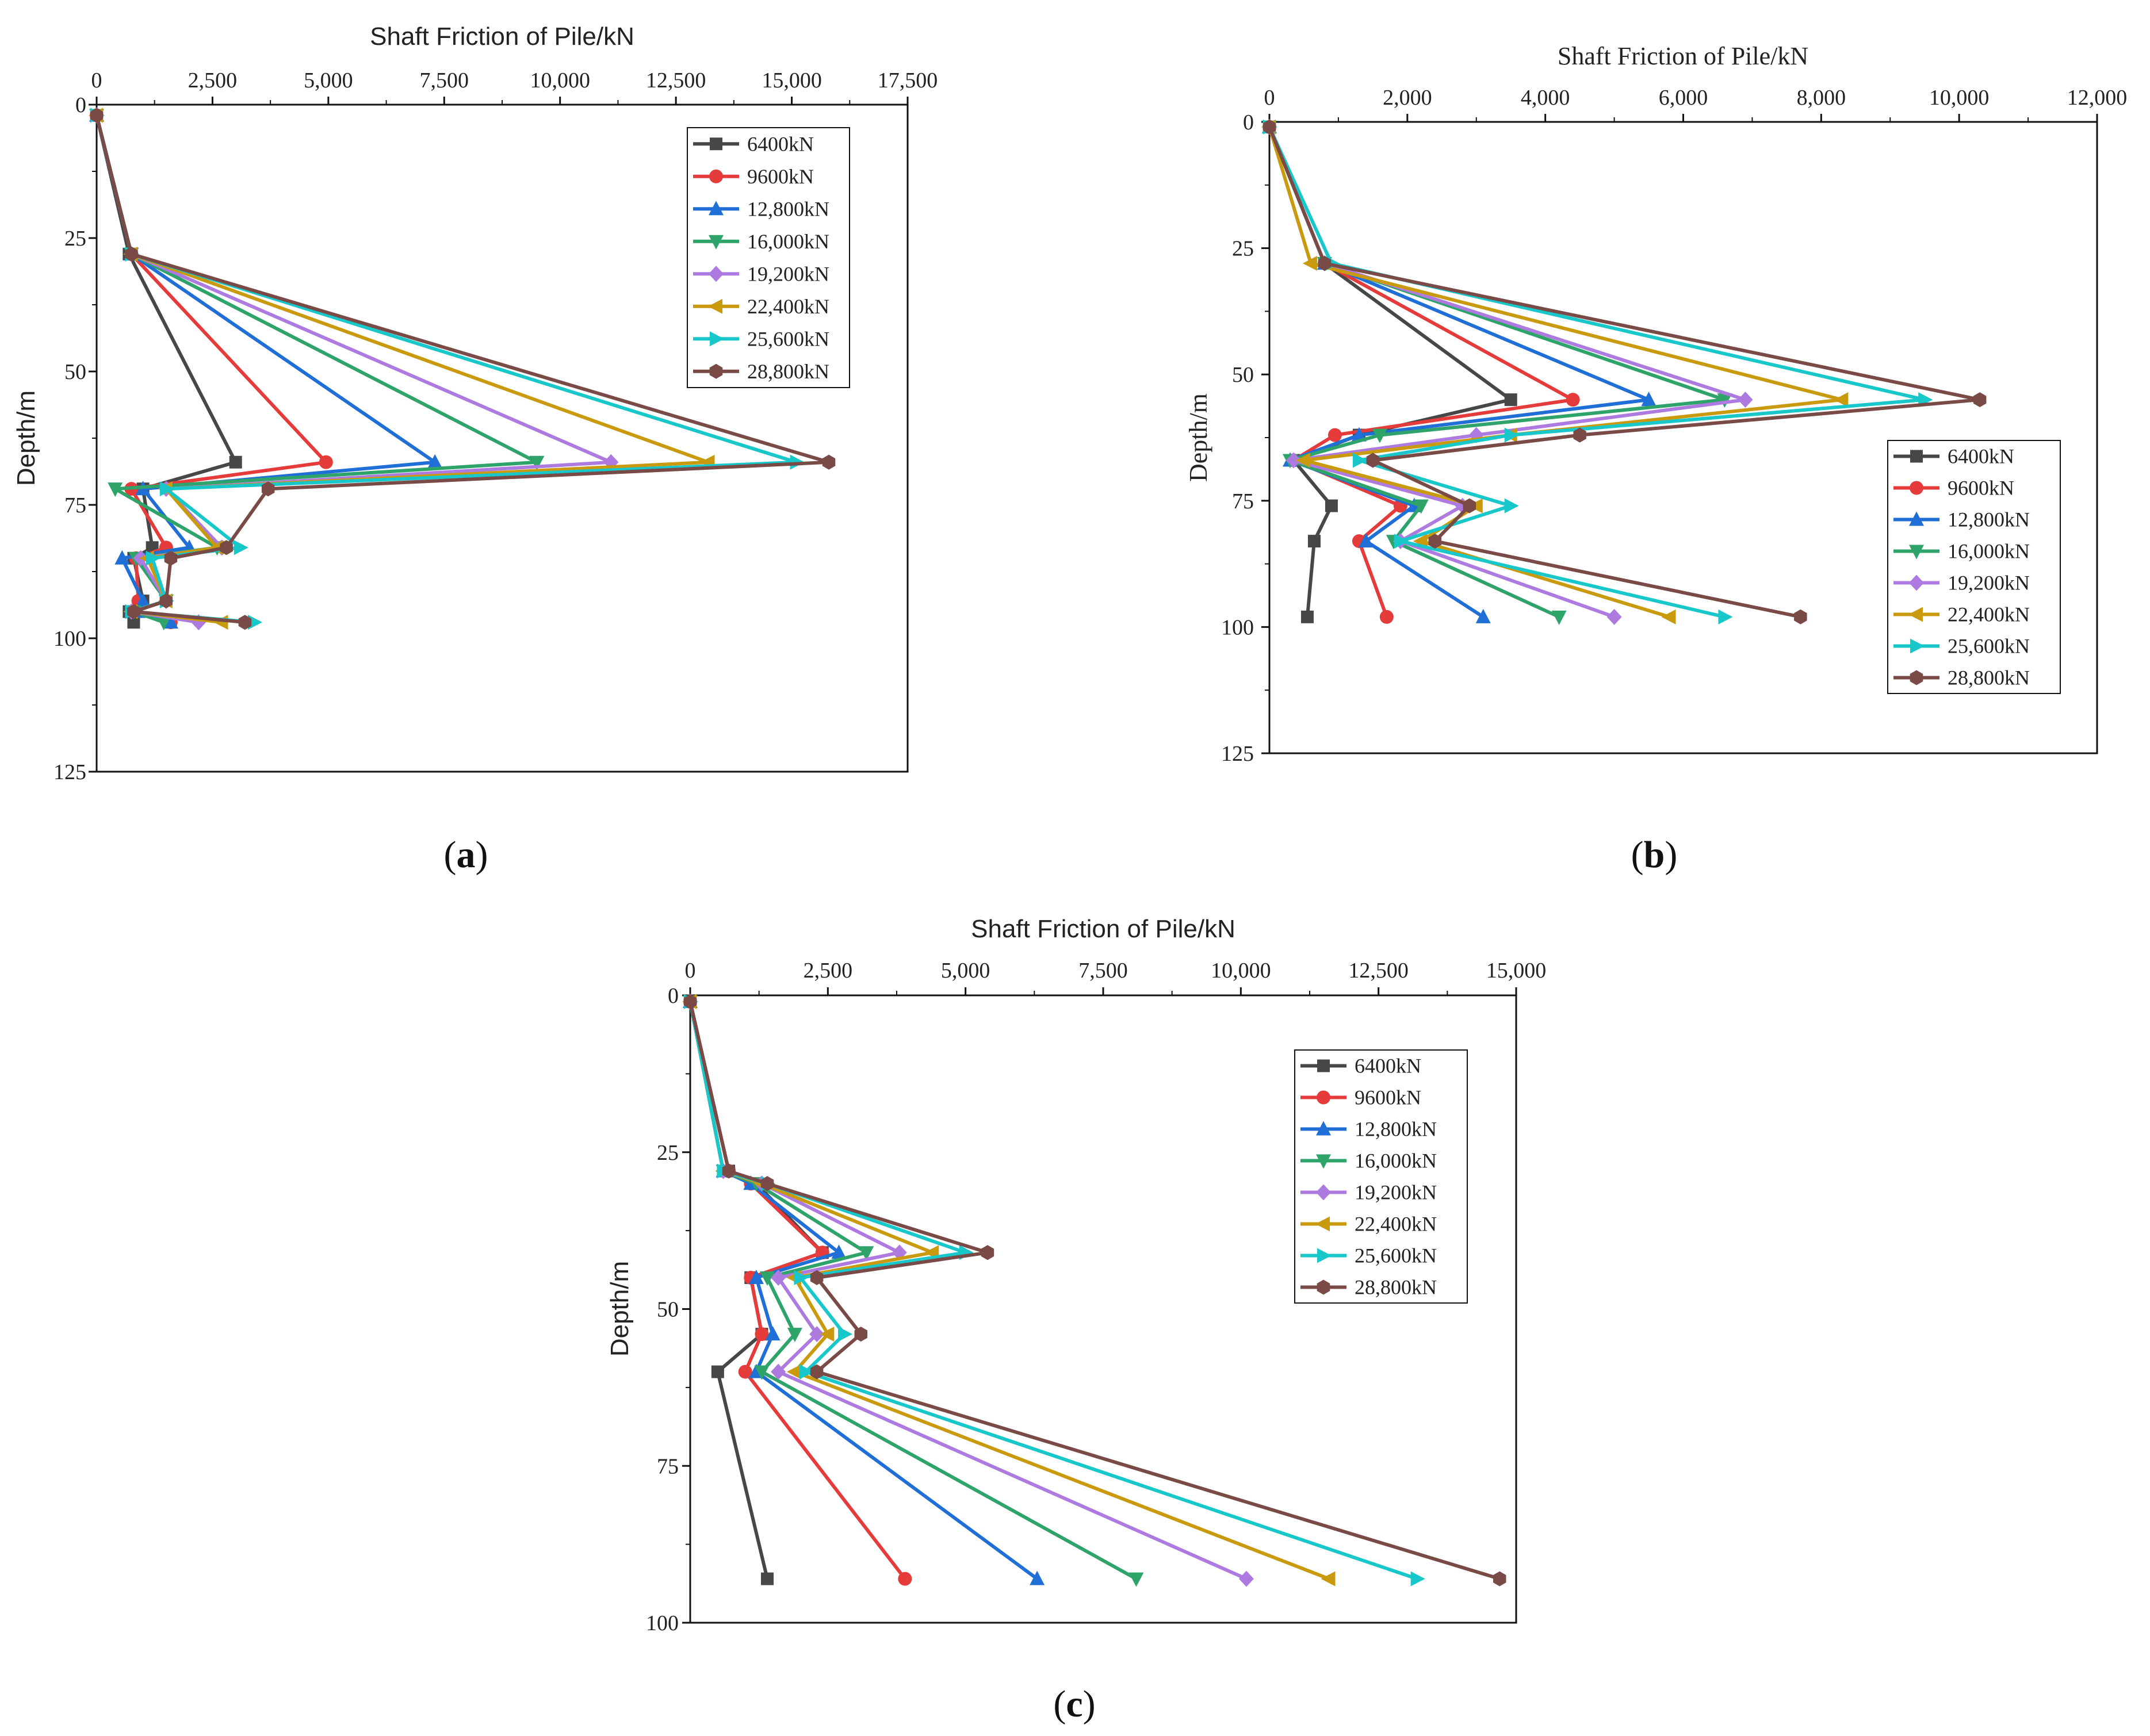 The image size is (2150, 1736). What do you see at coordinates (1516, 971) in the screenshot?
I see `x-tick-label-c: 15,000` at bounding box center [1516, 971].